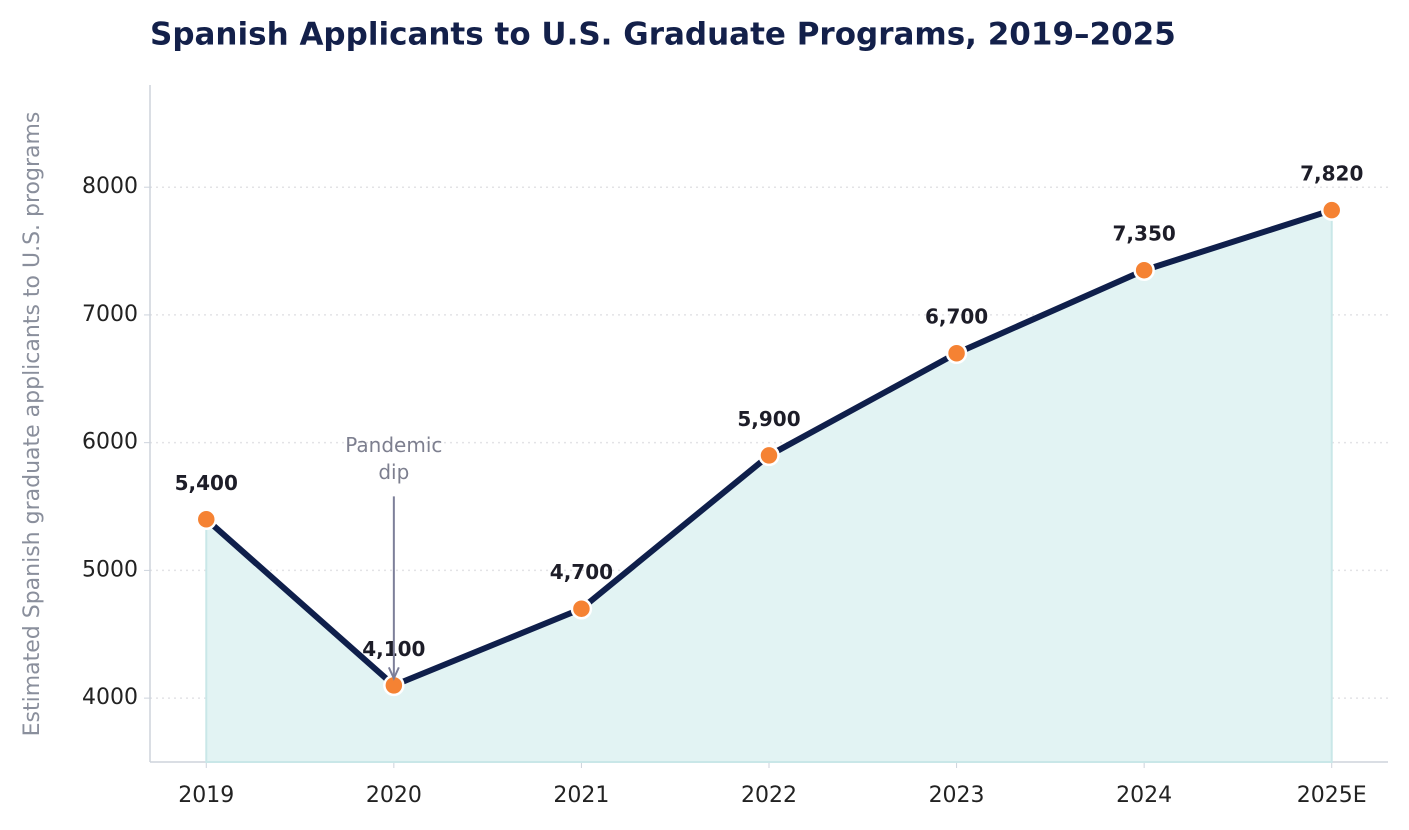 This screenshot has height=830, width=1409. Describe the element at coordinates (393, 445) in the screenshot. I see `annotation-text: Pandemic` at that location.